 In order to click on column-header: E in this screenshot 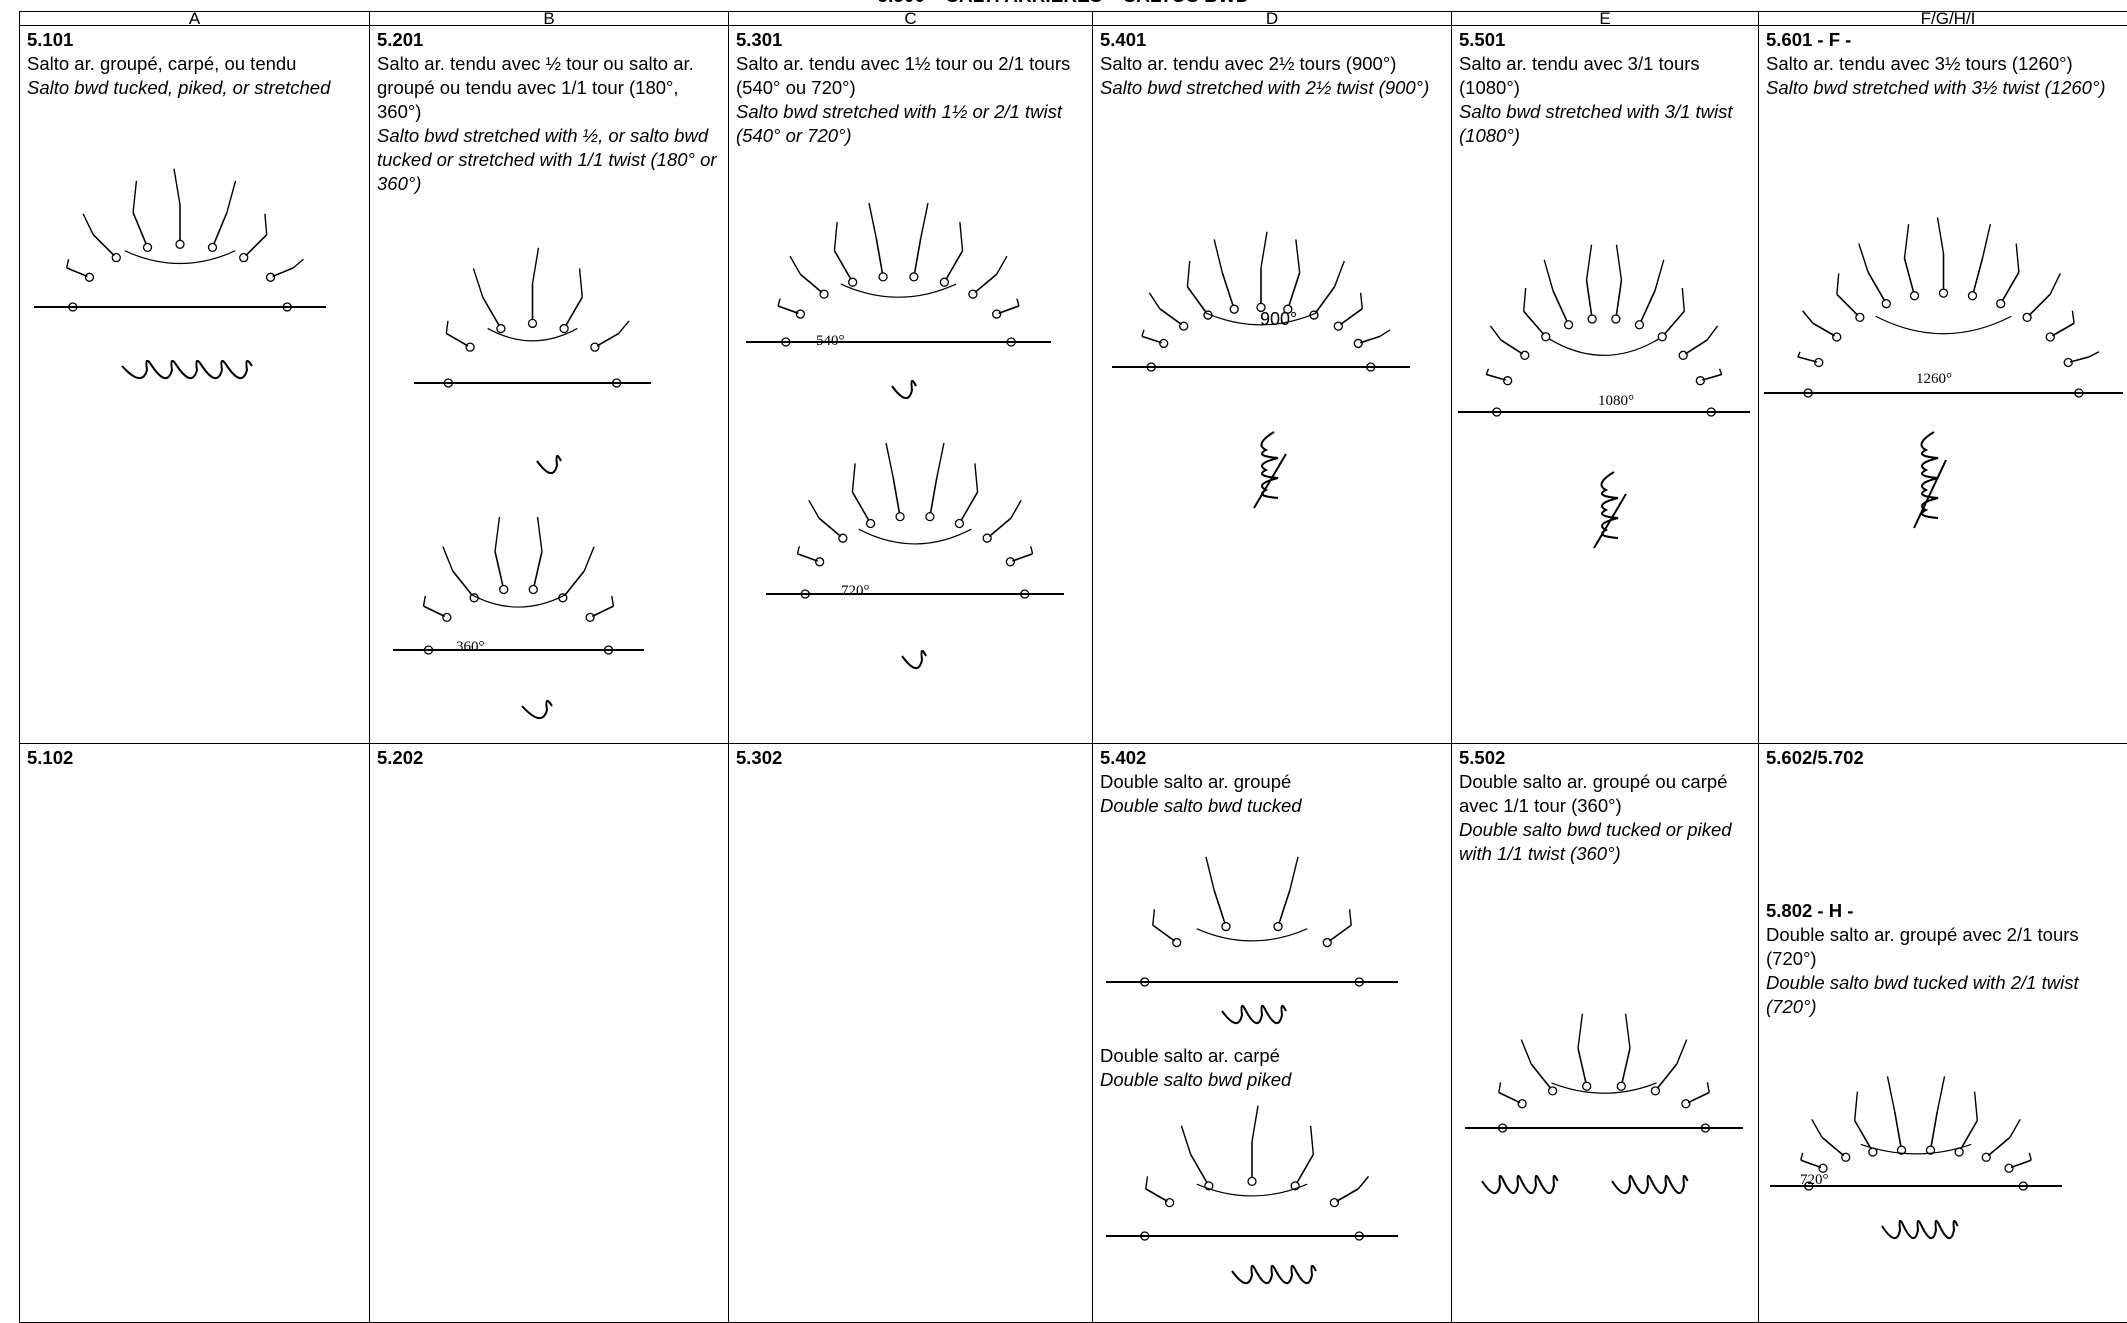, I will do `click(1605, 18)`.